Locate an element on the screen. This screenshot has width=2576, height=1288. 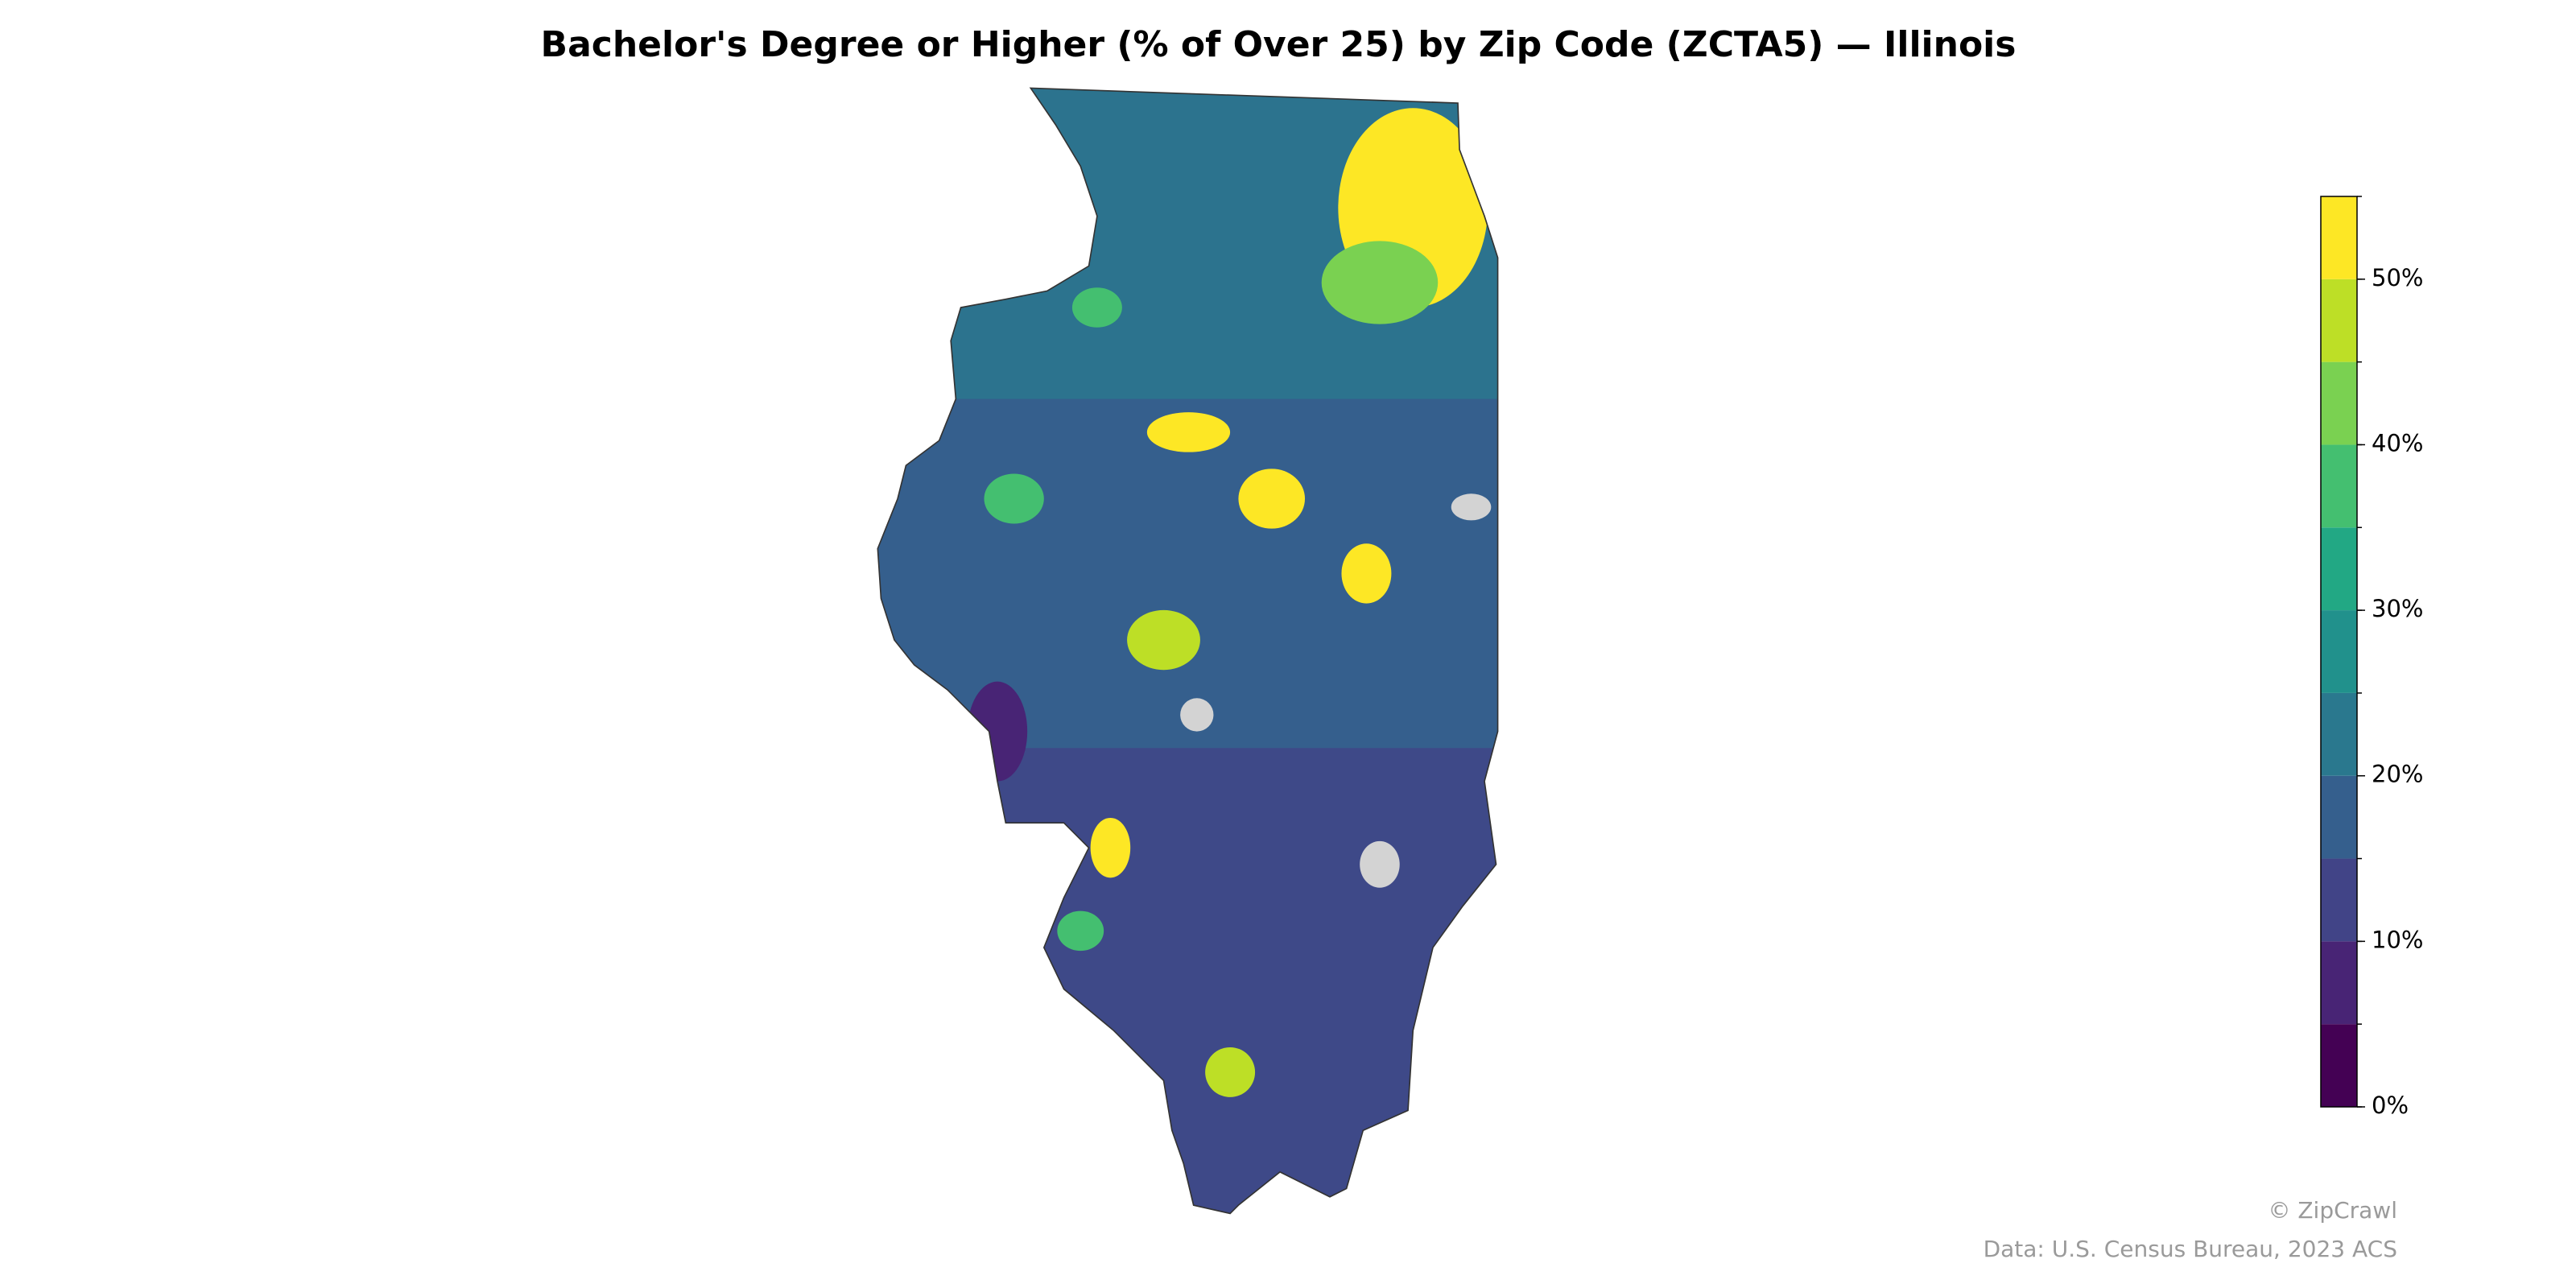
macomb is located at coordinates (1014, 498).